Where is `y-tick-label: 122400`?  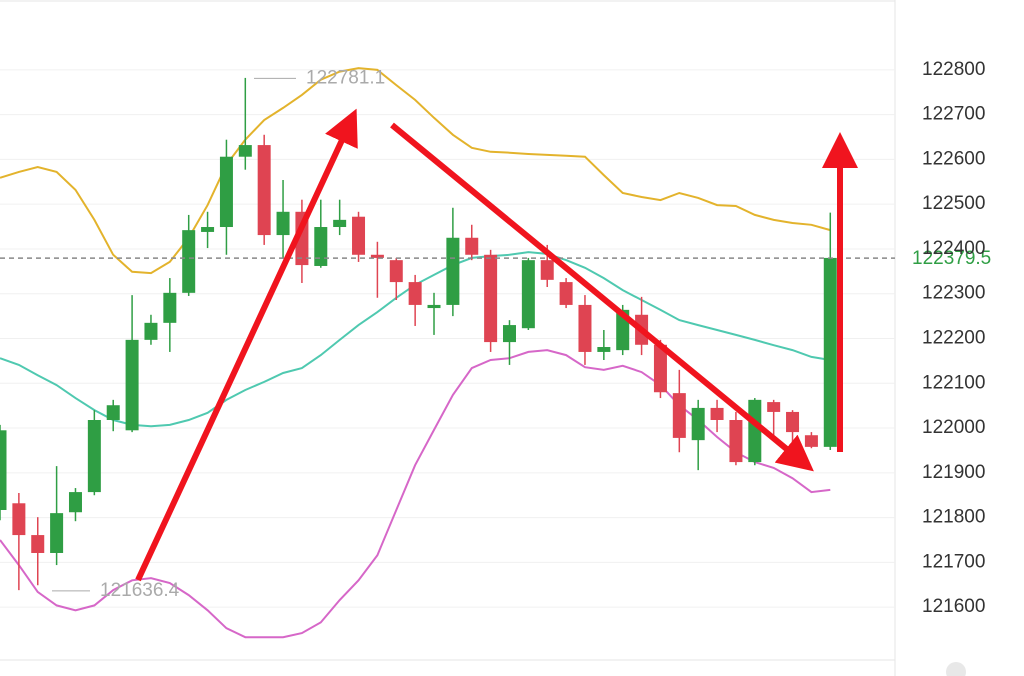 y-tick-label: 122400 is located at coordinates (953, 248).